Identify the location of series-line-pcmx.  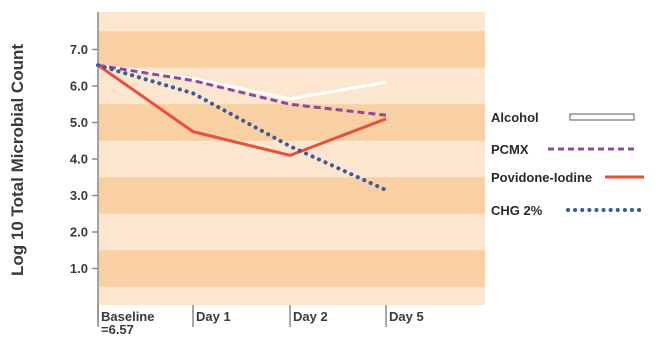
(242, 90).